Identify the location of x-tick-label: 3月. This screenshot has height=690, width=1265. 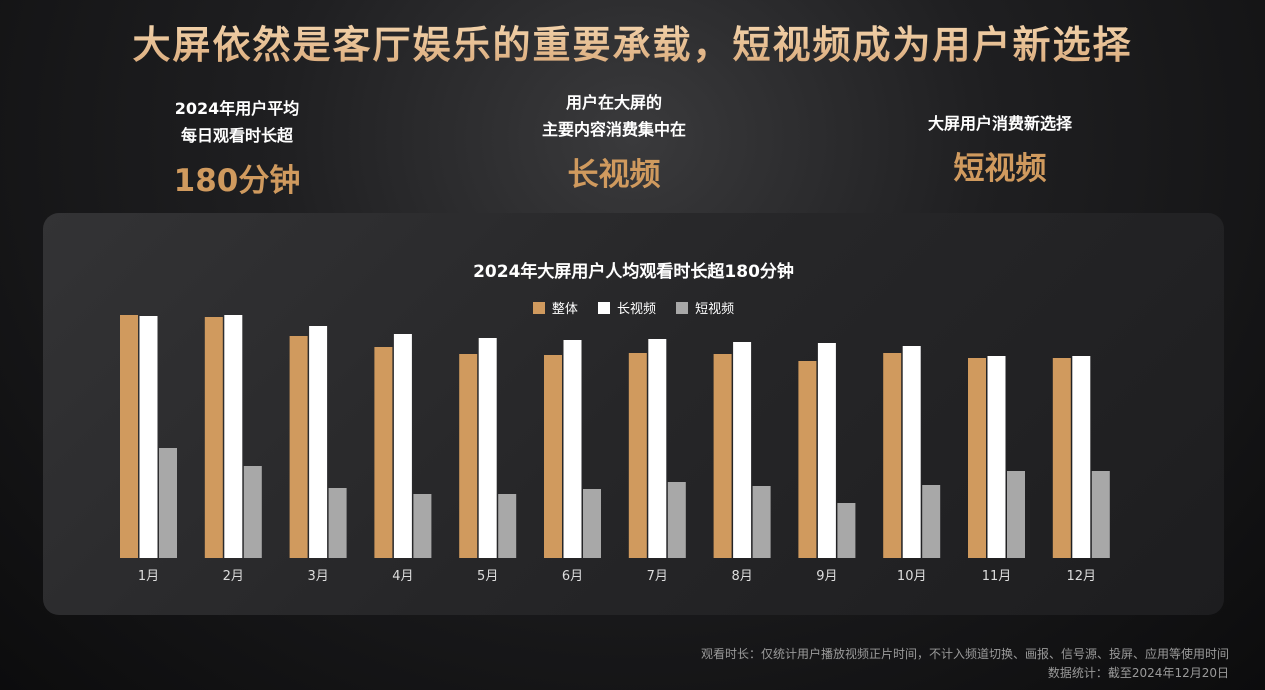
(317, 576).